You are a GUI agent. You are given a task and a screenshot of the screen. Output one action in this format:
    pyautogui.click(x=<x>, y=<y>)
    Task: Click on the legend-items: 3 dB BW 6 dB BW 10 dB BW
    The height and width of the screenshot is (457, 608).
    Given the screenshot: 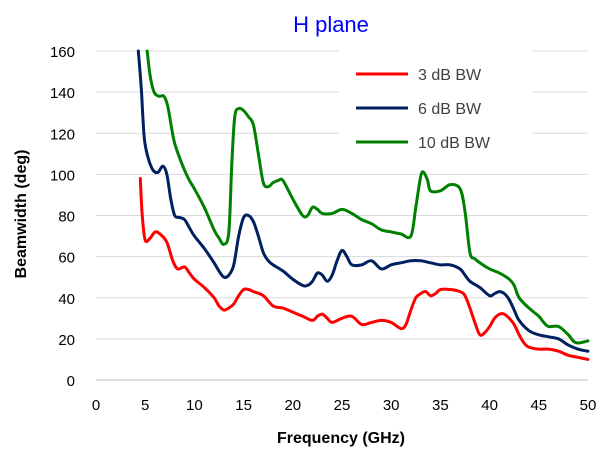 What is the action you would take?
    pyautogui.click(x=423, y=109)
    